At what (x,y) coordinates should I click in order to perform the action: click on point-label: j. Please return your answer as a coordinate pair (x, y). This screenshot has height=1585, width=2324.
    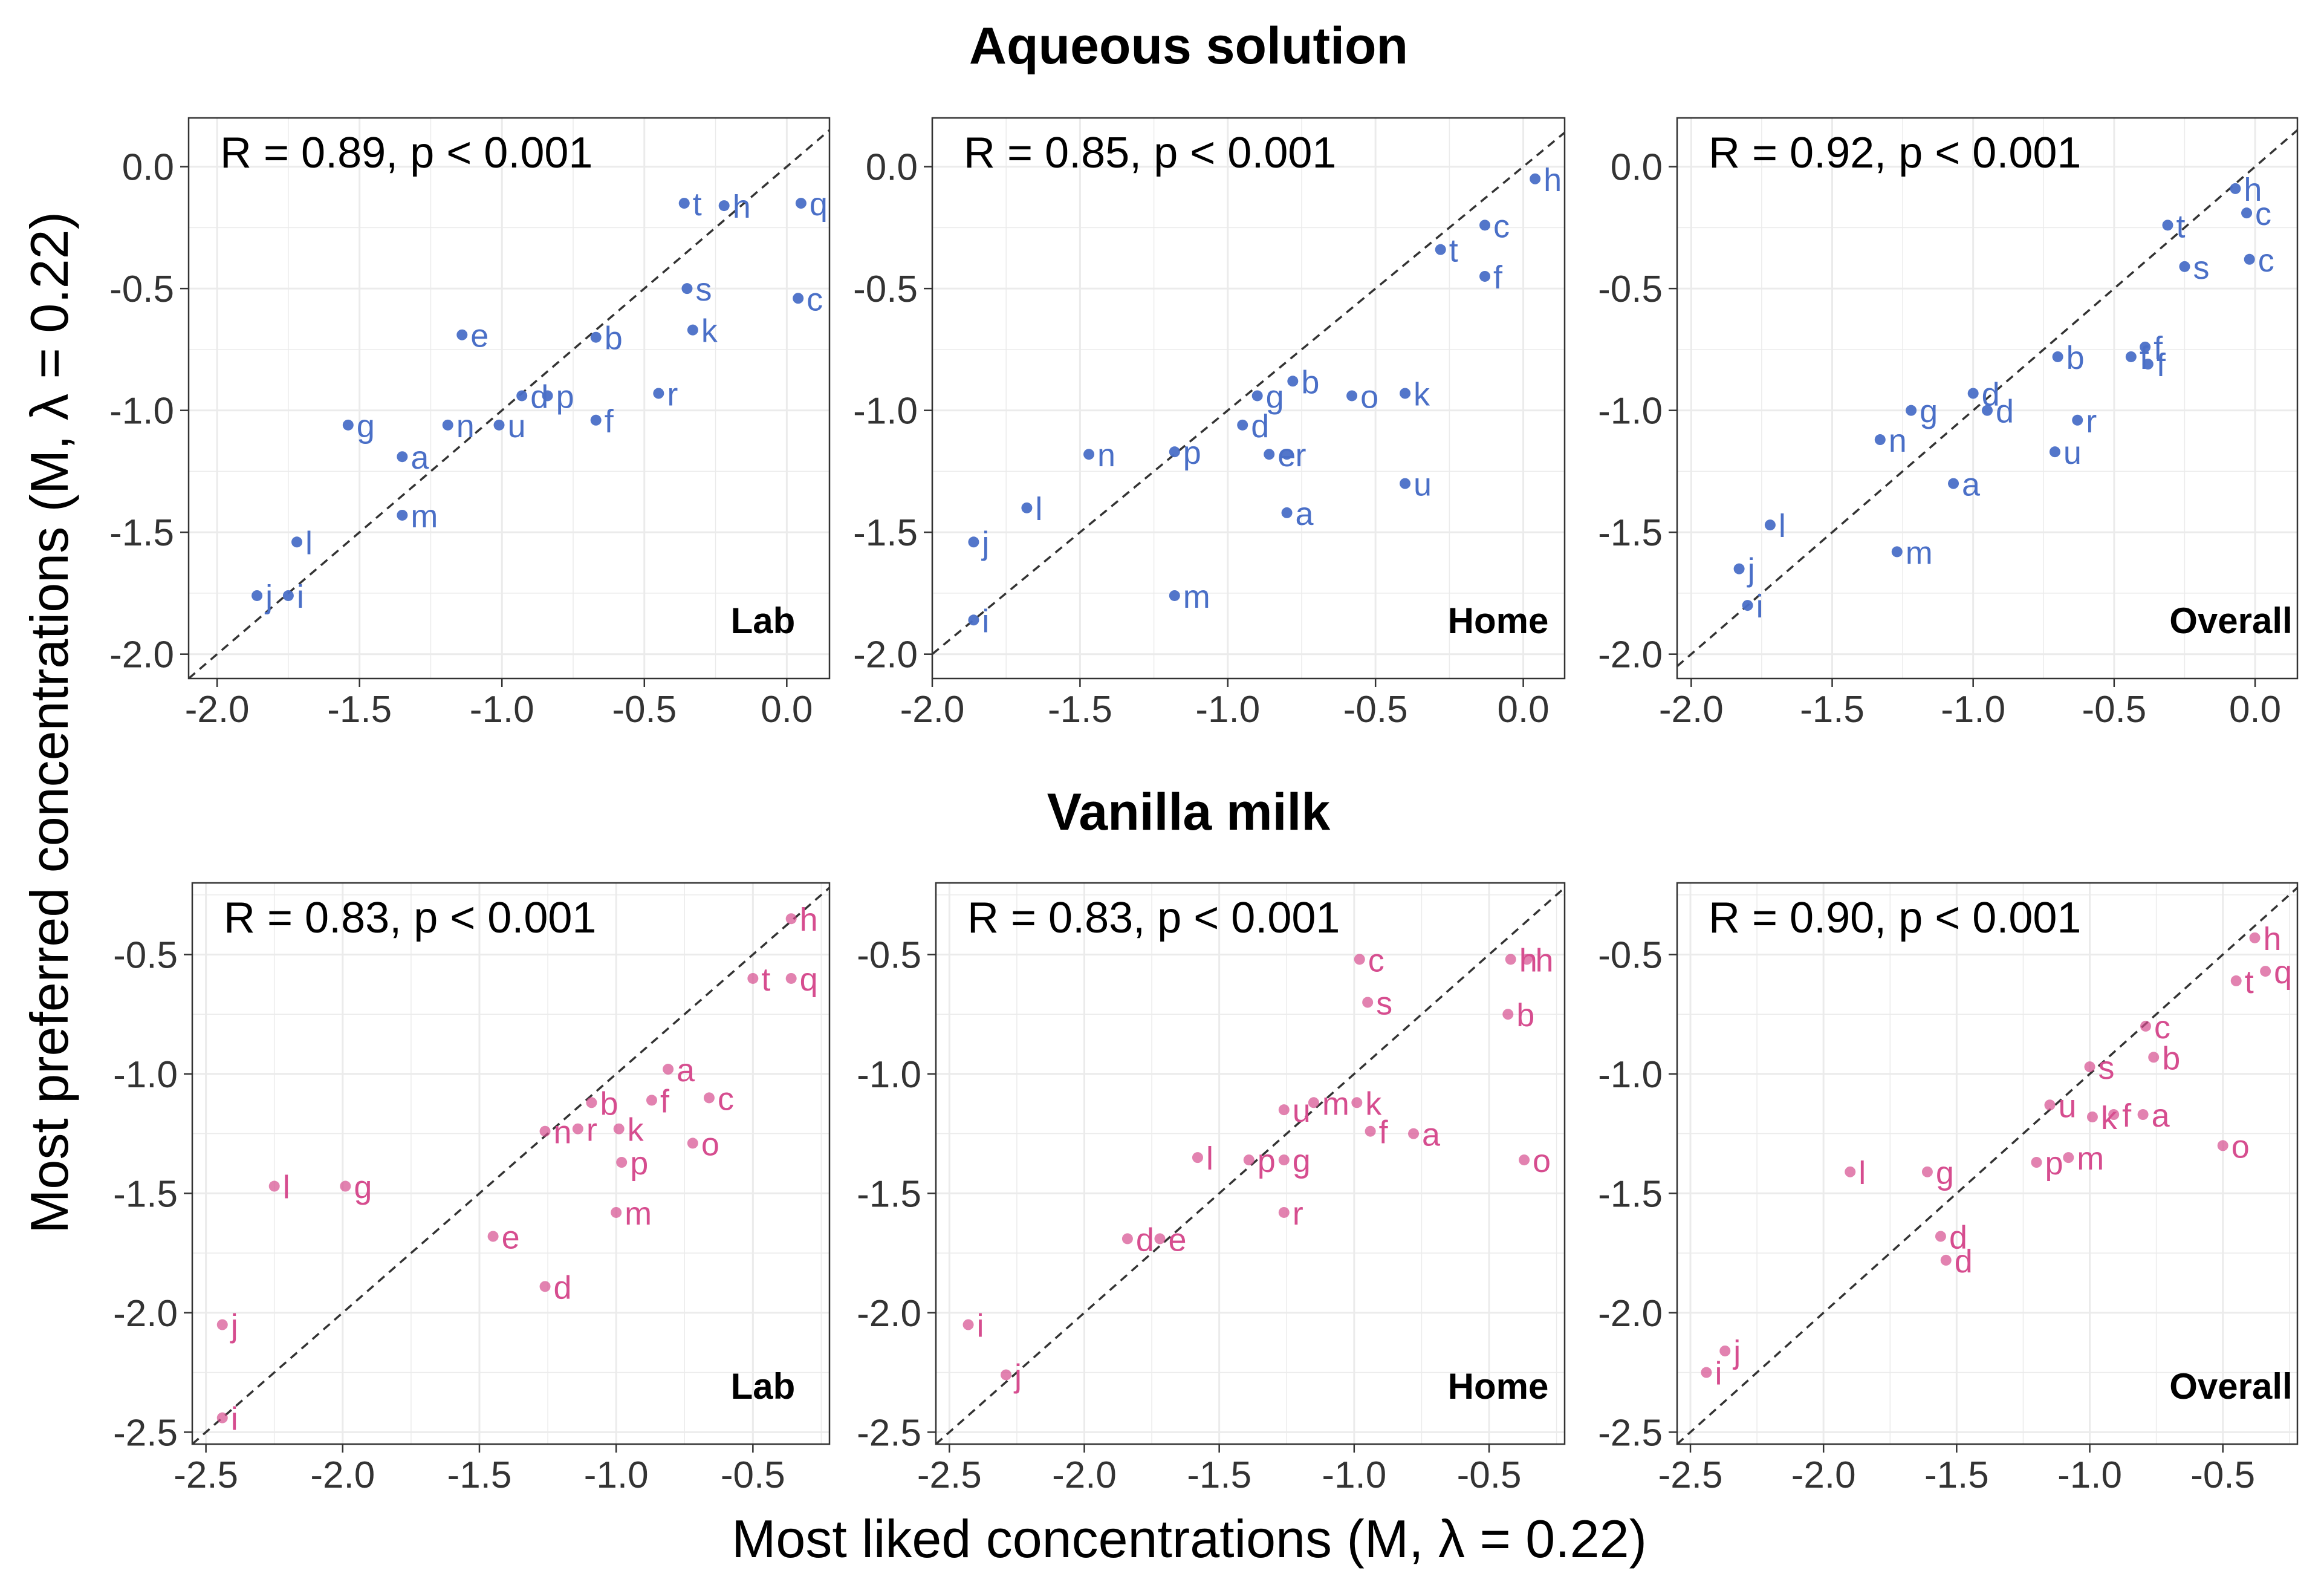
    Looking at the image, I should click on (985, 543).